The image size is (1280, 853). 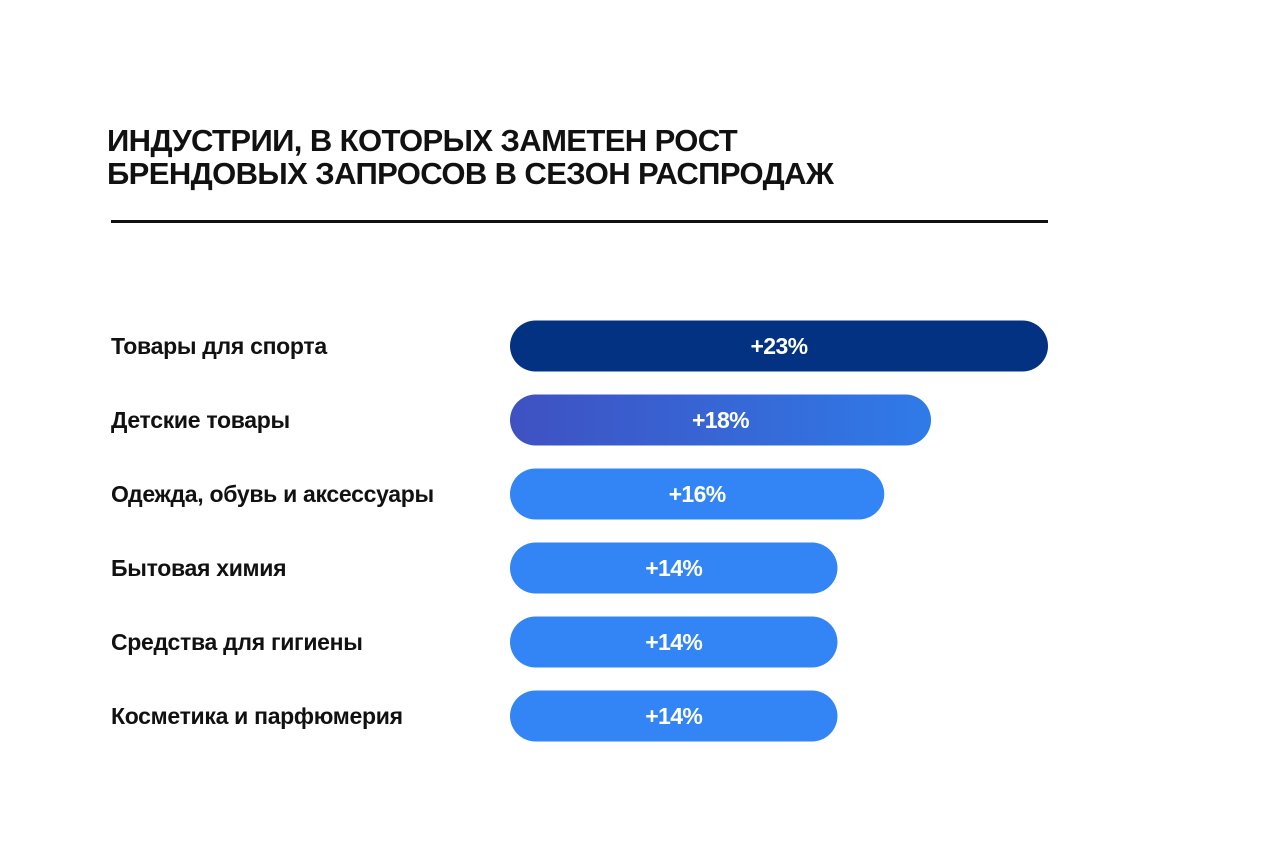 I want to click on category-label: Детские товары, so click(x=200, y=420).